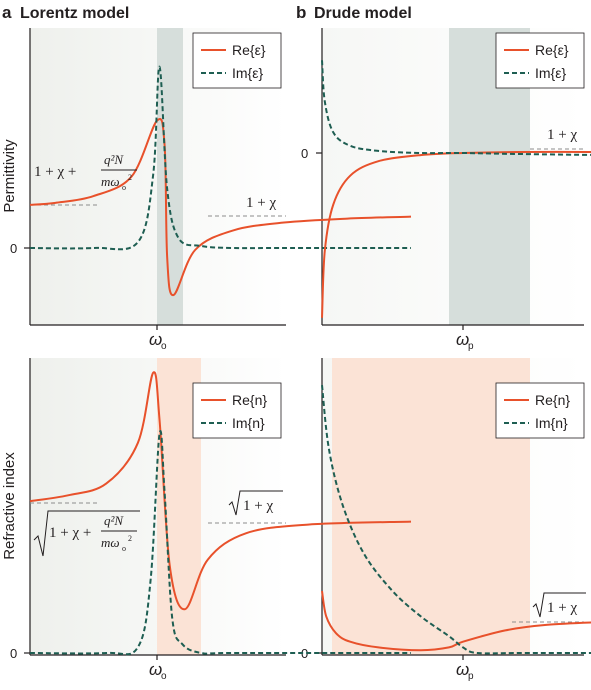 This screenshot has width=591, height=690. What do you see at coordinates (9, 506) in the screenshot?
I see `refractive-index-label: Refractive index` at bounding box center [9, 506].